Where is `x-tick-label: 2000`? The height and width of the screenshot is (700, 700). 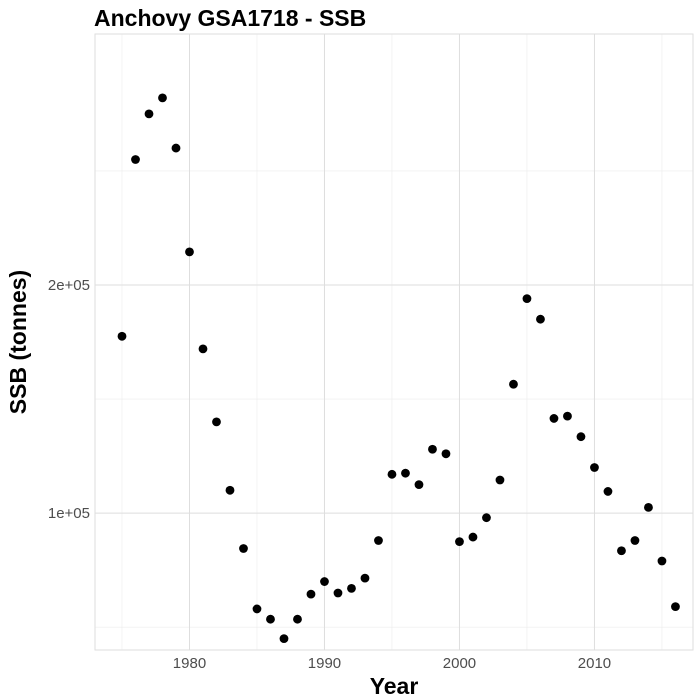
x-tick-label: 2000 is located at coordinates (459, 663).